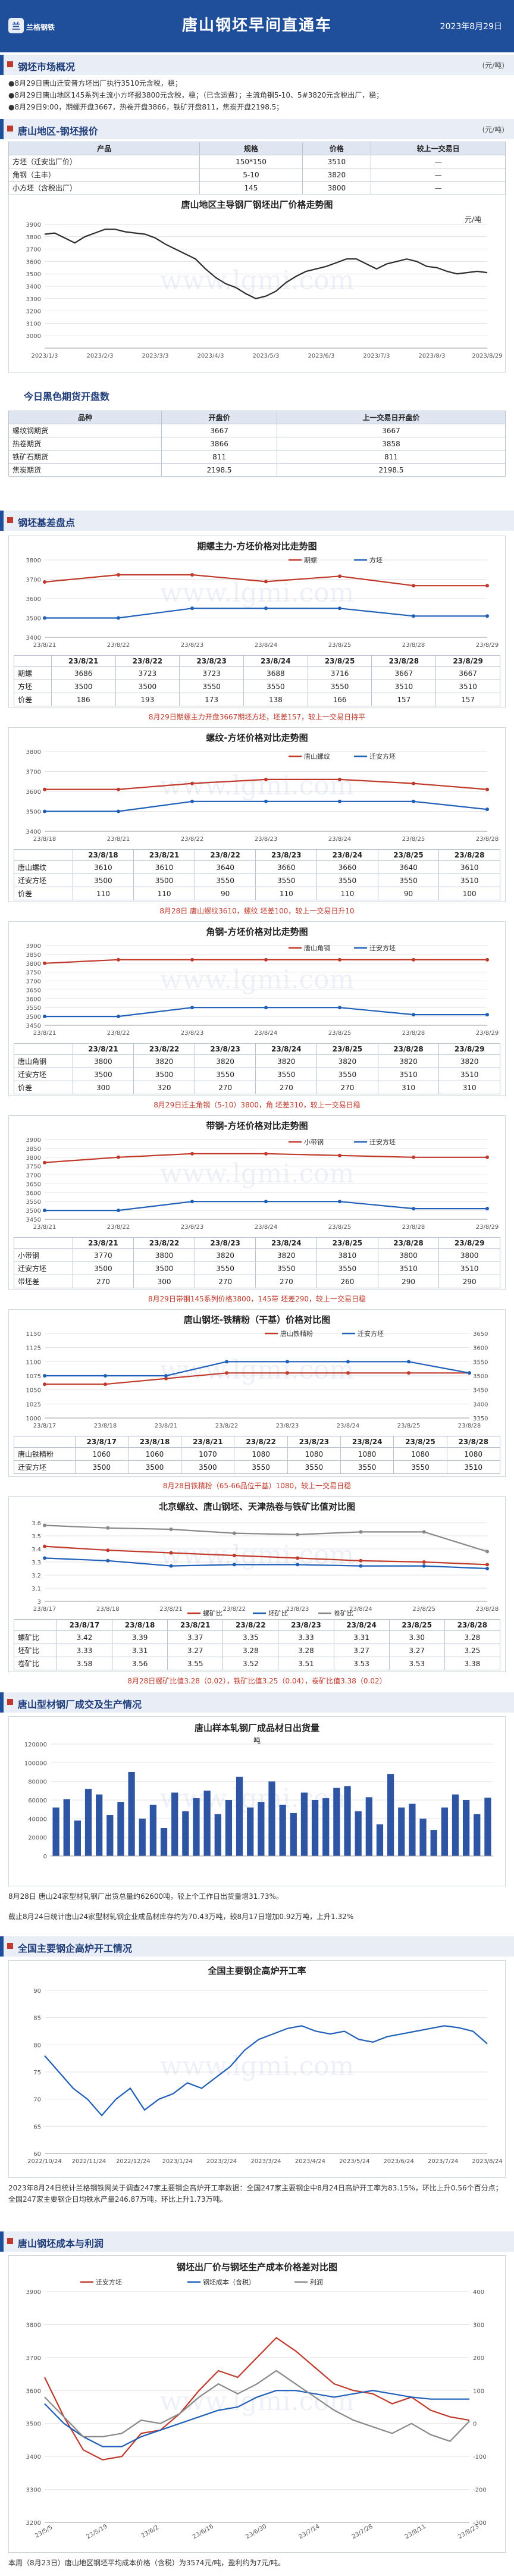 Image resolution: width=514 pixels, height=2576 pixels. Describe the element at coordinates (257, 26) in the screenshot. I see `page-title: 唐山钢坯早间直通车` at that location.